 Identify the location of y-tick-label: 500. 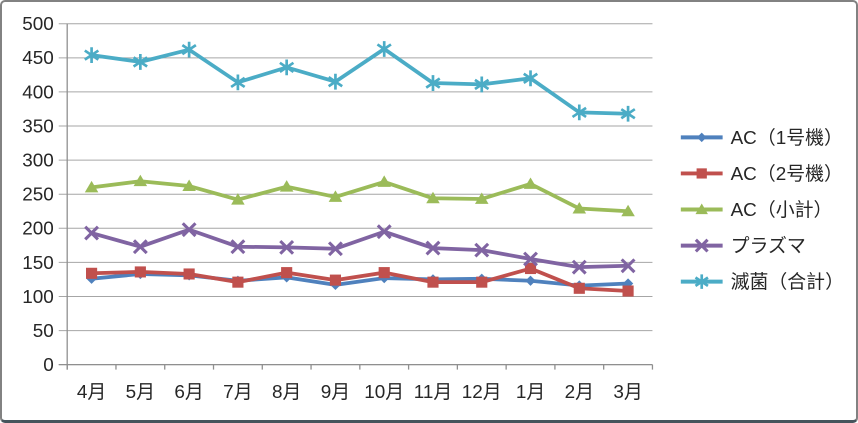
(38, 23).